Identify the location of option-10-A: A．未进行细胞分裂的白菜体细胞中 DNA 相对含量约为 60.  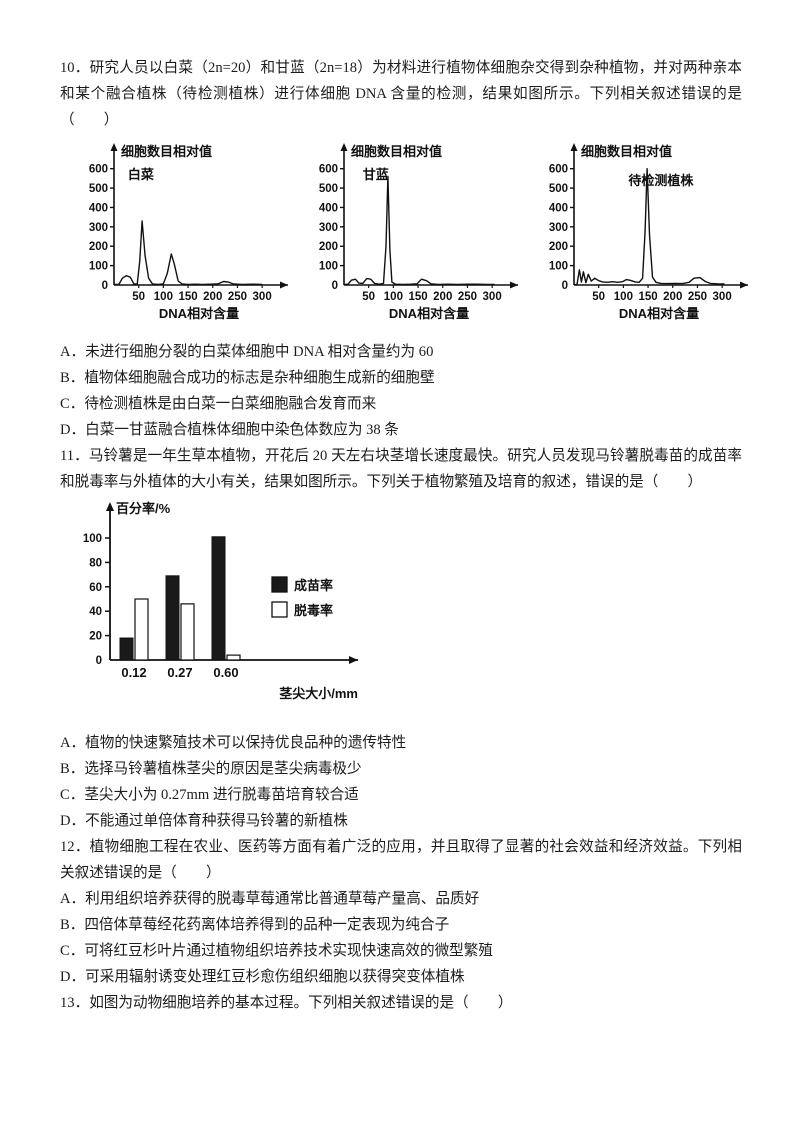
(247, 352).